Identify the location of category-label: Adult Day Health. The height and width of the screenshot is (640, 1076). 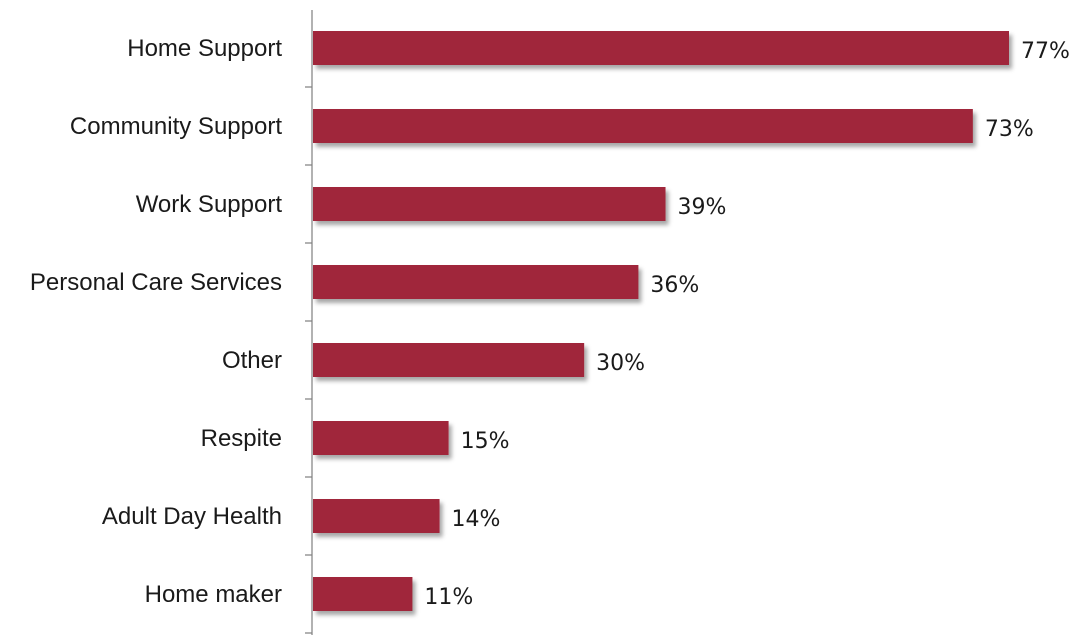
(192, 516).